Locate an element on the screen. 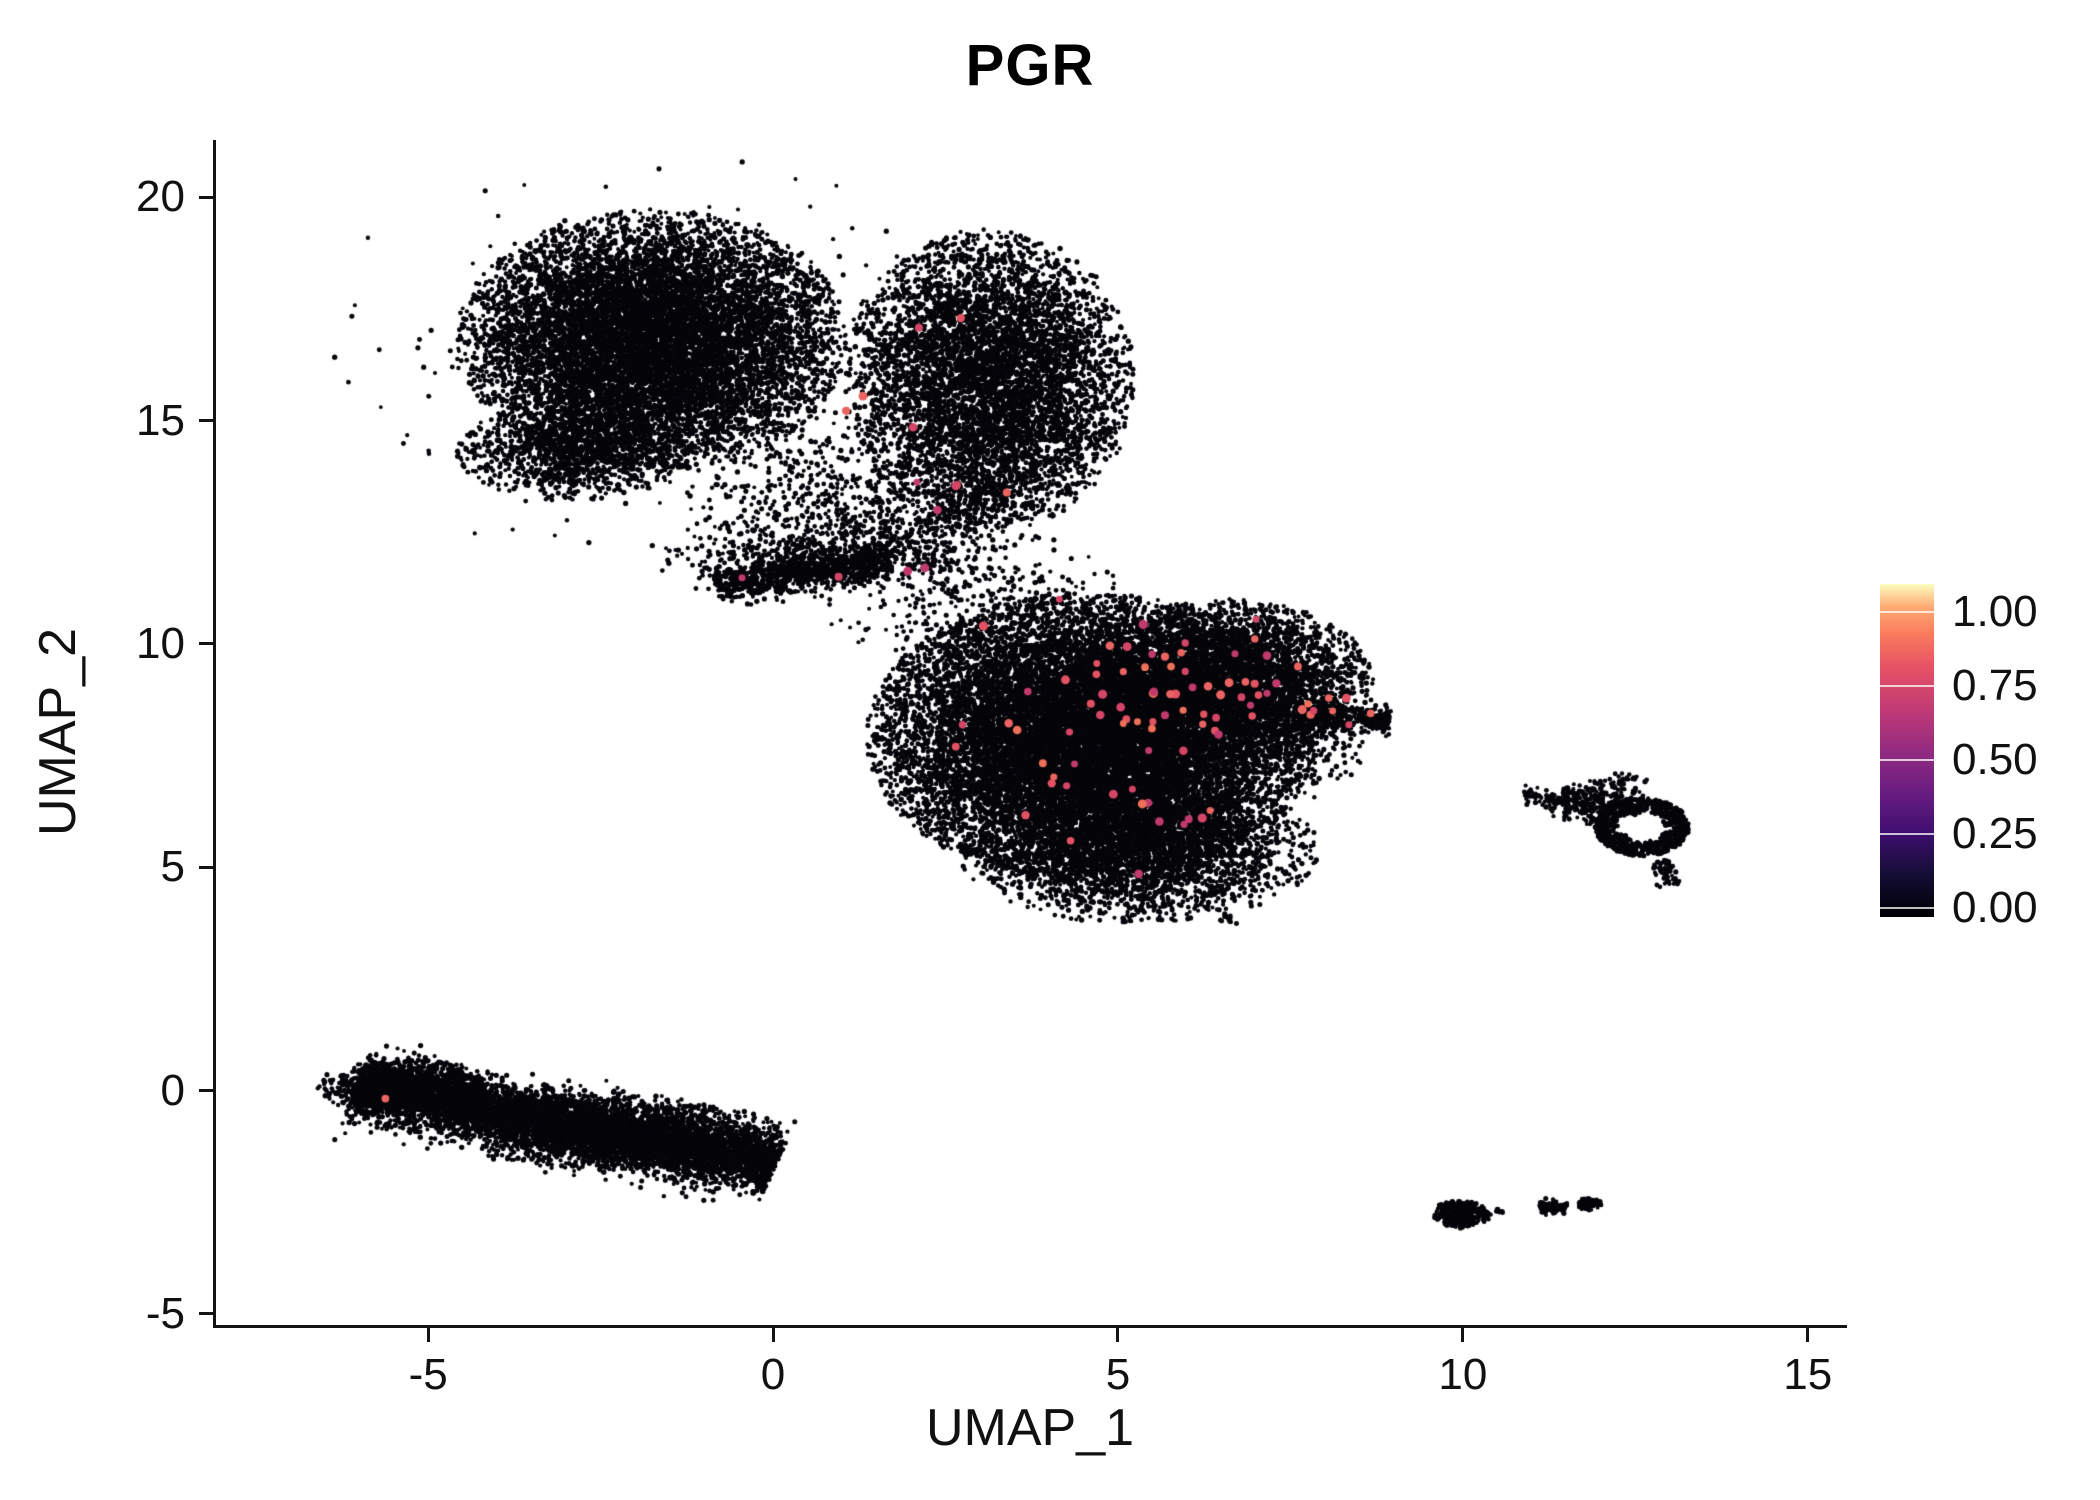 The width and height of the screenshot is (2100, 1500). y-tick-label: 20 is located at coordinates (160, 197).